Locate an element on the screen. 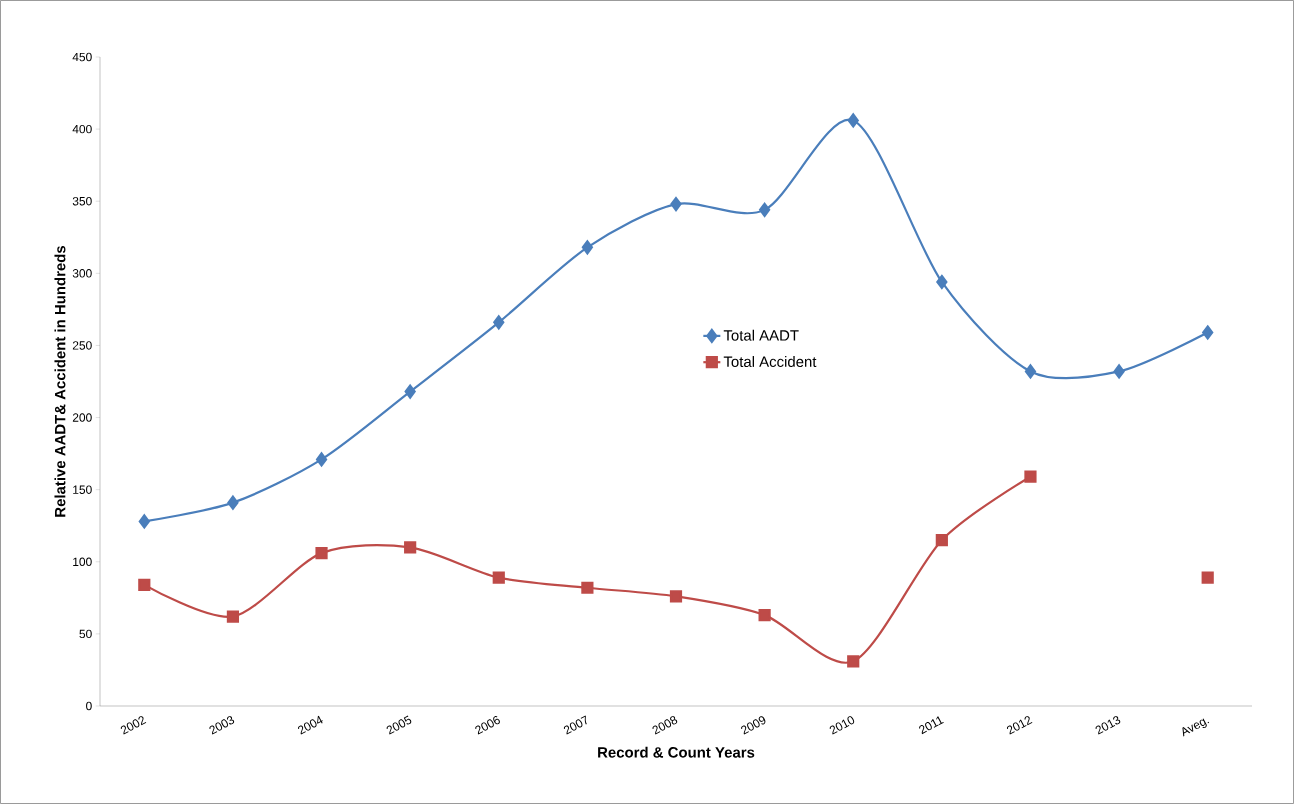  y-tick-label: 150 is located at coordinates (82, 489).